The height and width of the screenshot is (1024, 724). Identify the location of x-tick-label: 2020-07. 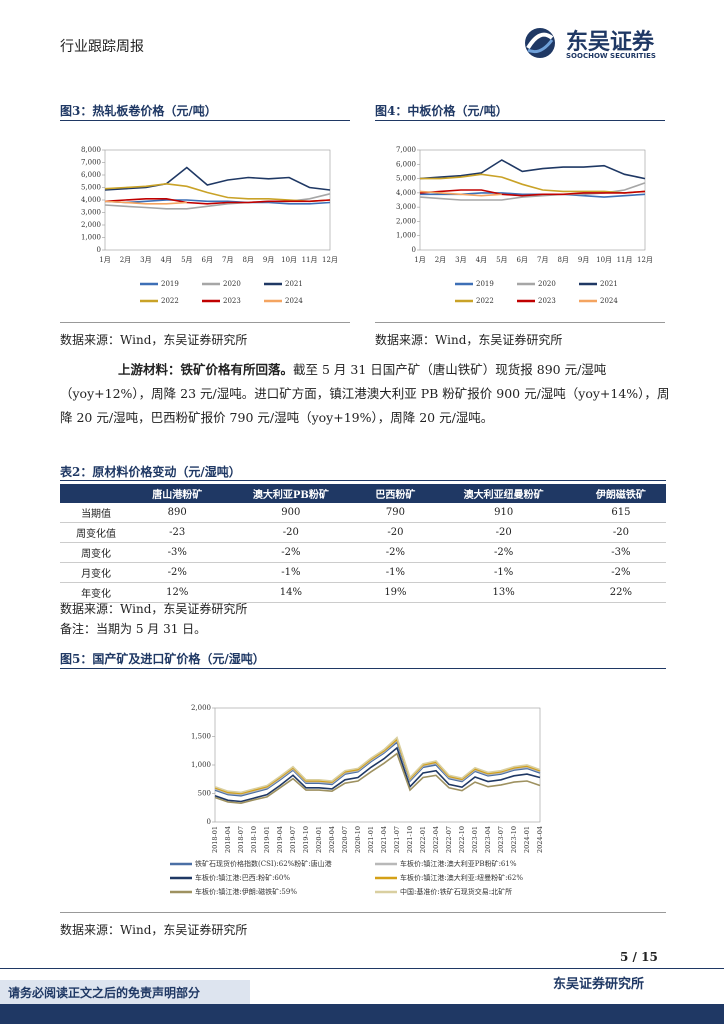
(345, 839).